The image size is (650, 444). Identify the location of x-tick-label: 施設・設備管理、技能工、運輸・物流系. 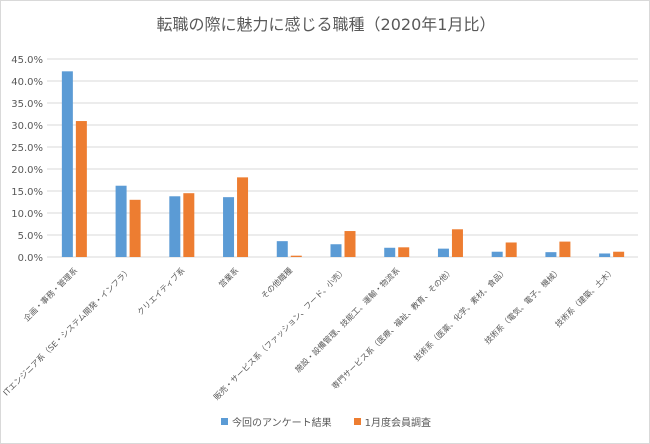
(347, 319).